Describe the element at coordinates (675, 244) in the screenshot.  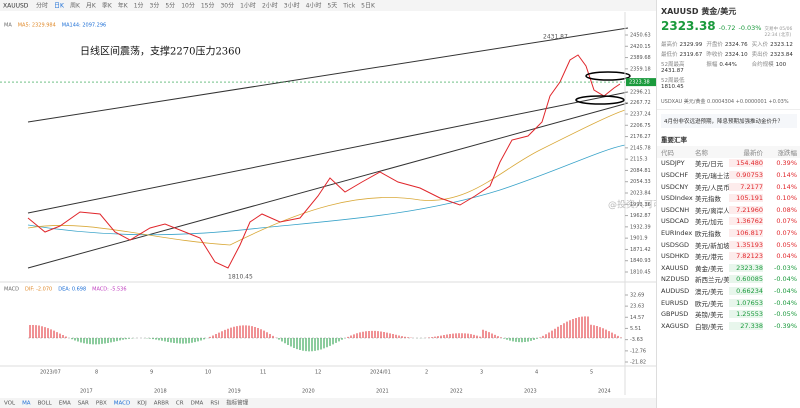
I see `rate-cell: USDSGD` at that location.